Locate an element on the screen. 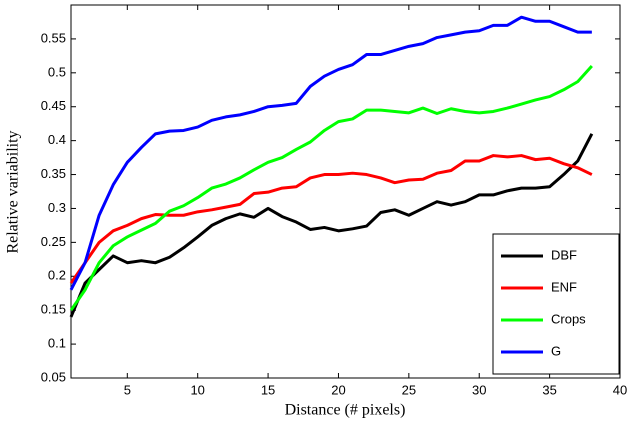  y-tick-label: 0.4 is located at coordinates (57, 139).